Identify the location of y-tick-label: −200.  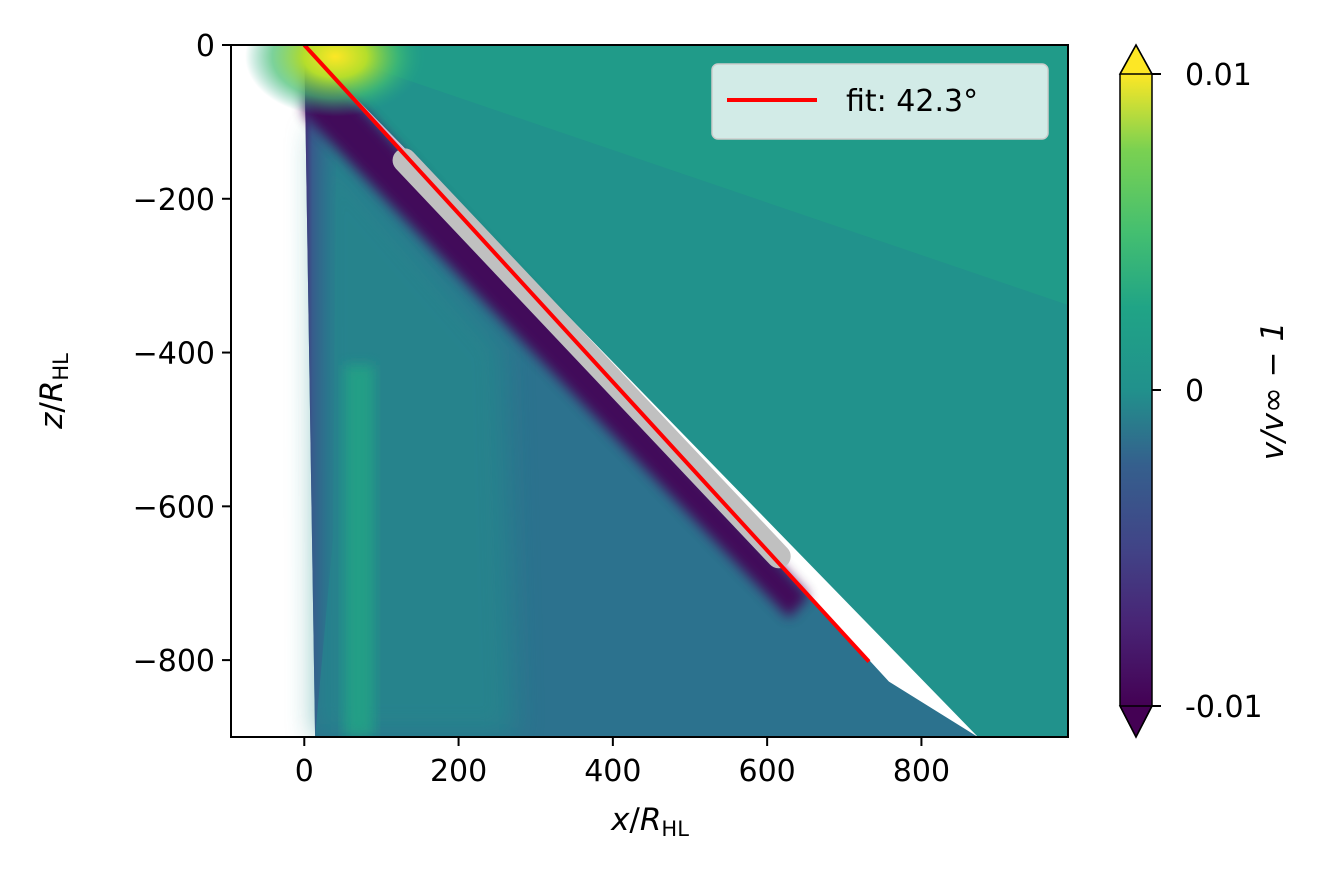
(174, 200).